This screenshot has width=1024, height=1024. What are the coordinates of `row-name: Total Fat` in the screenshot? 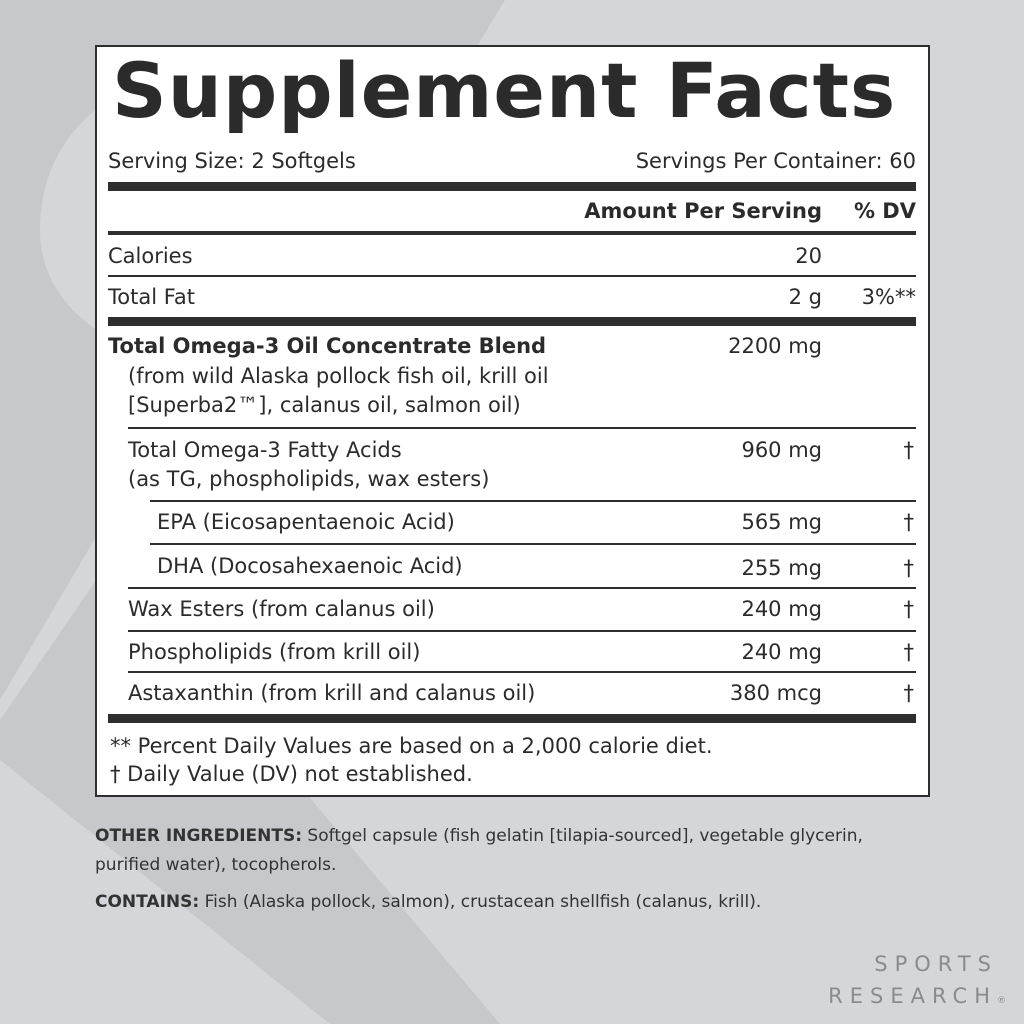 It's located at (151, 297).